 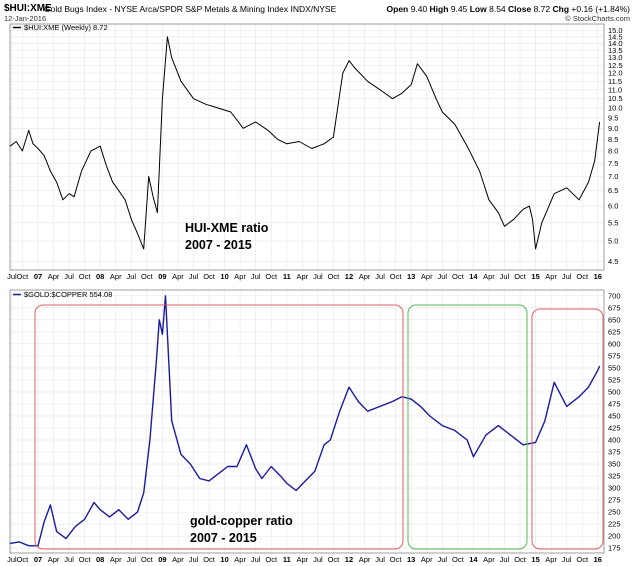 I want to click on y-tick-label: 275, so click(x=614, y=500).